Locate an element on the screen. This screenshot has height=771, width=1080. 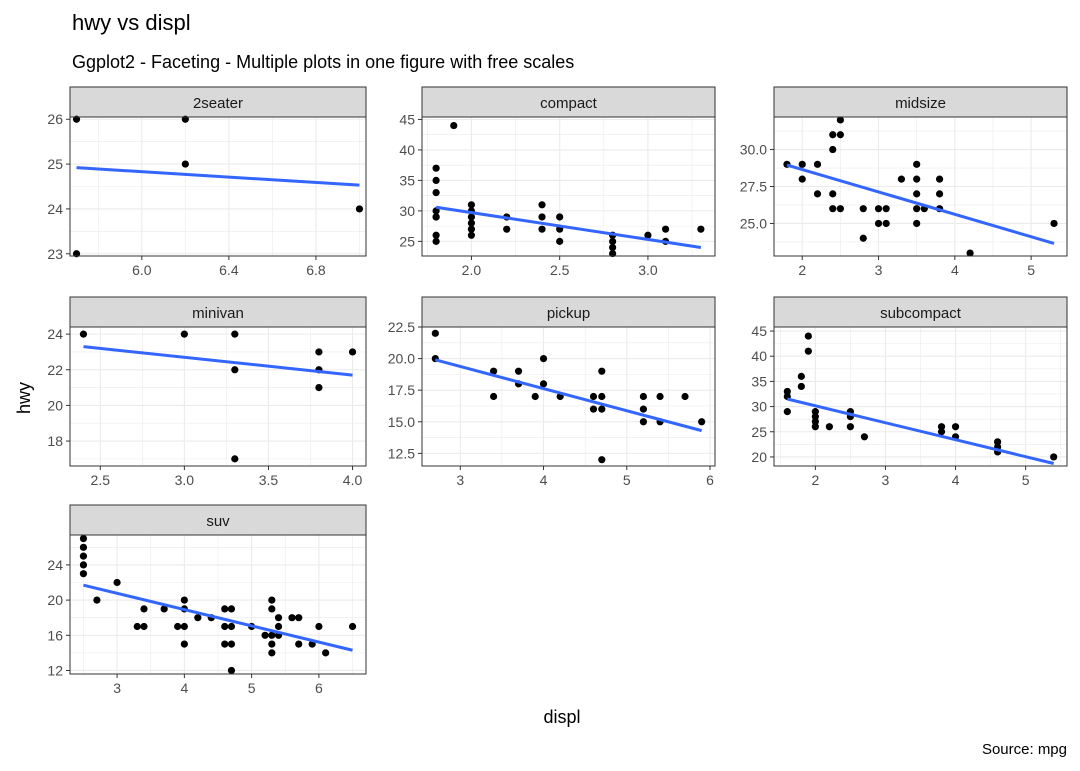
y-tick-label: 30 is located at coordinates (759, 407).